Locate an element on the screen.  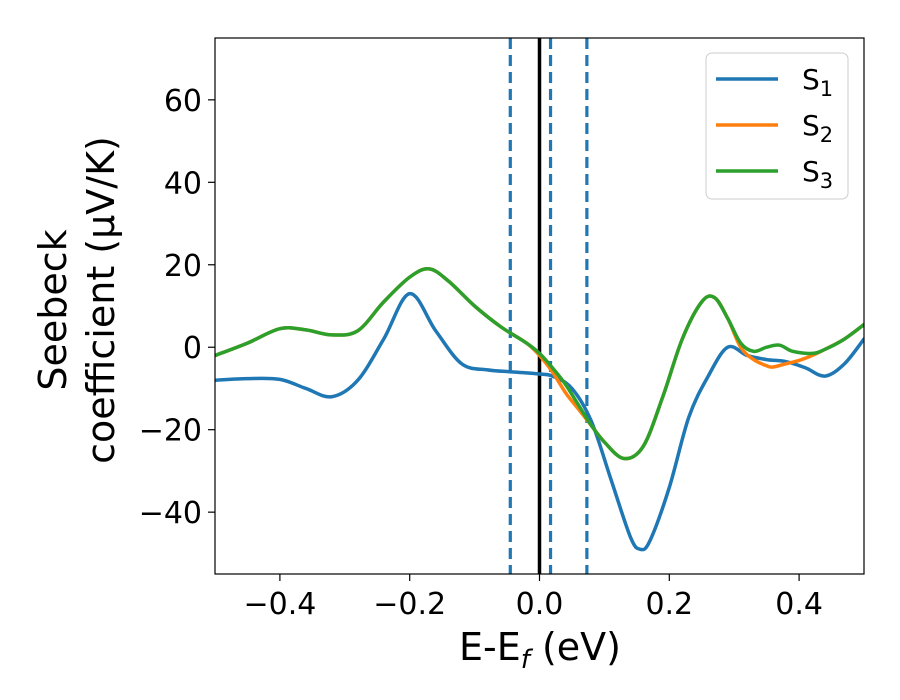
x-tick-label: −0.2 is located at coordinates (409, 604).